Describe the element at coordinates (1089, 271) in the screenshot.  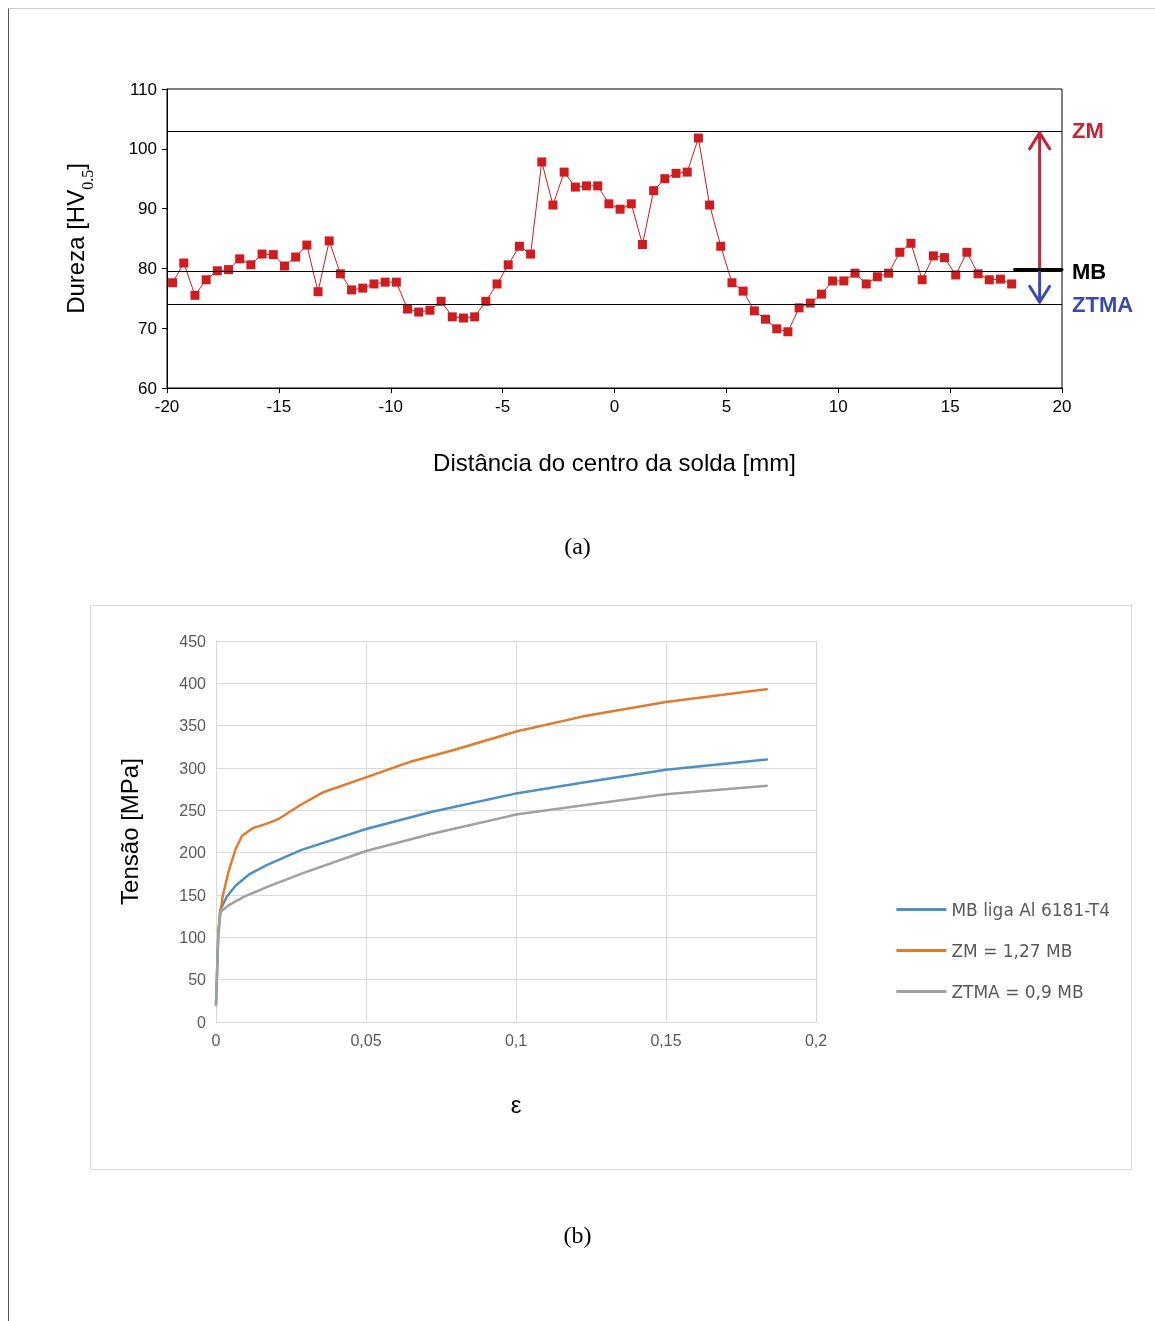
I see `ref-line-label: MB` at that location.